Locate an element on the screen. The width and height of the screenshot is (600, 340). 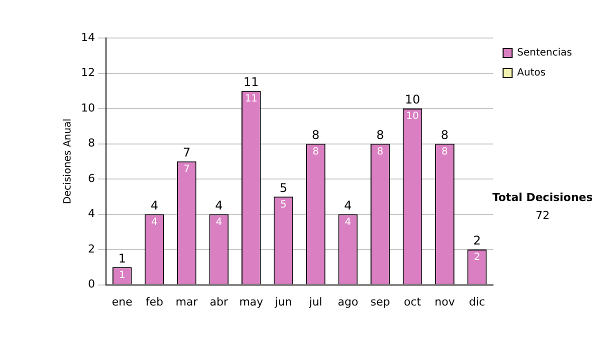
total-label: 2 is located at coordinates (477, 241).